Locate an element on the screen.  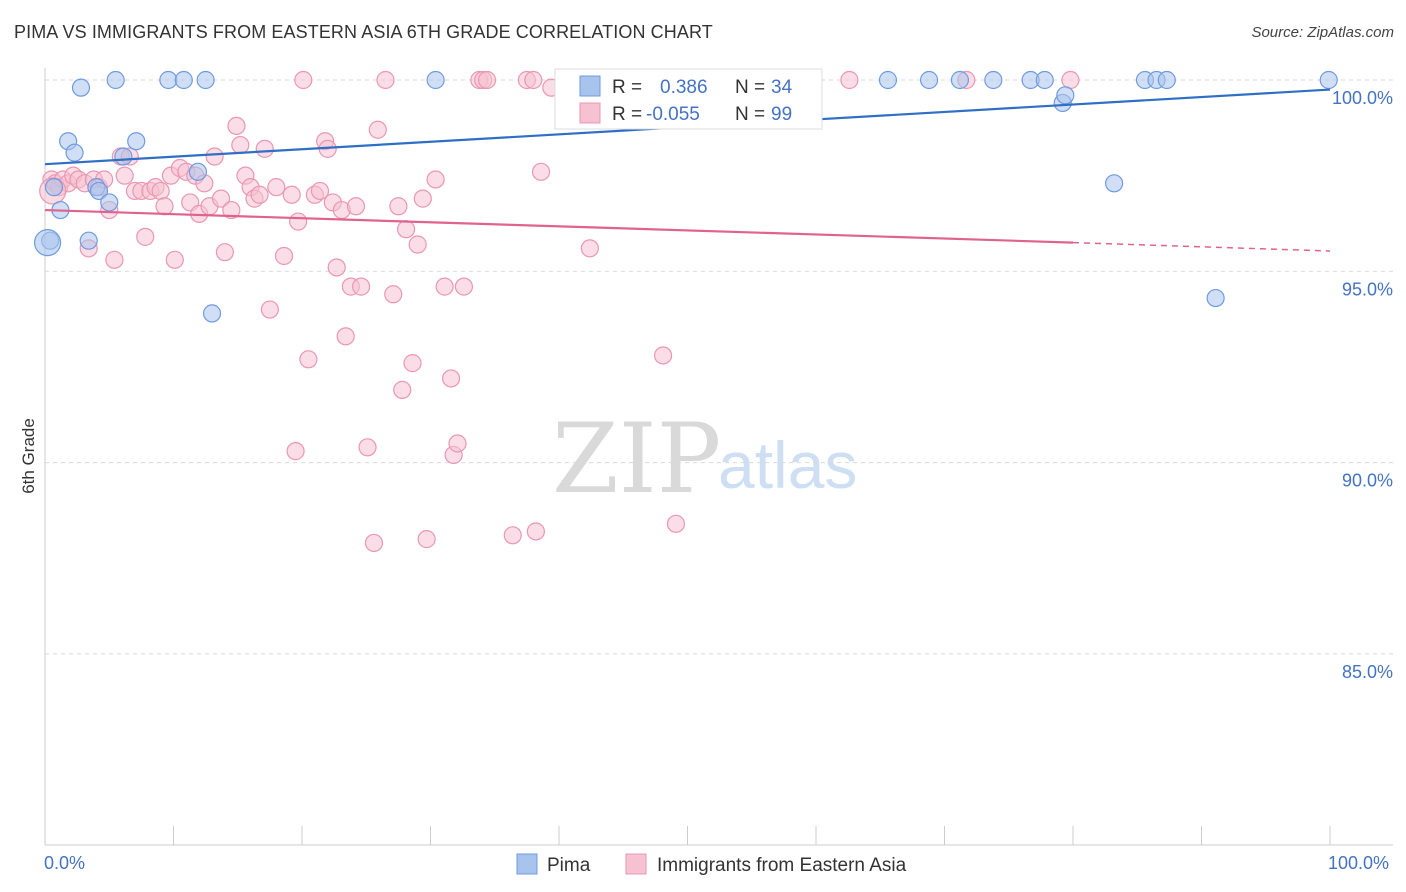
source-label: Source: ZipAtlas.com is located at coordinates (1322, 32).